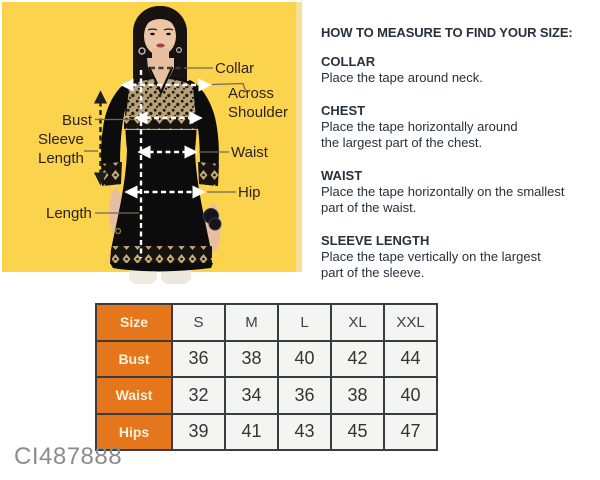 This screenshot has height=480, width=600. I want to click on figure-label-length: Length, so click(69, 213).